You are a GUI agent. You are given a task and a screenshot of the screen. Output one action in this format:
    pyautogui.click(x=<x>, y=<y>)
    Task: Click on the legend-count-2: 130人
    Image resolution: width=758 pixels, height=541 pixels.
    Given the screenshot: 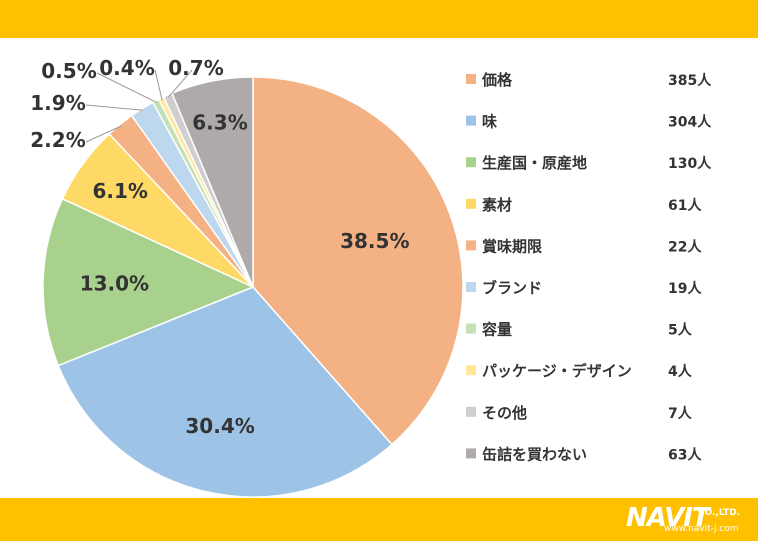 What is the action you would take?
    pyautogui.click(x=690, y=163)
    